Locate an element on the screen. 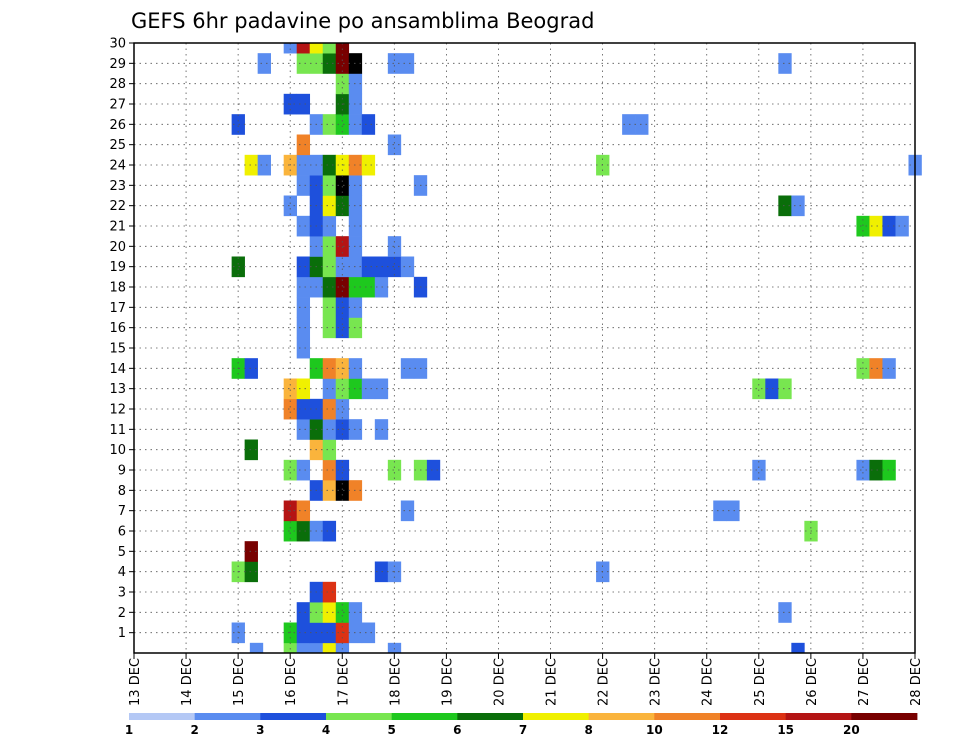 This screenshot has height=742, width=960. y-tick-label: 23 is located at coordinates (117, 186).